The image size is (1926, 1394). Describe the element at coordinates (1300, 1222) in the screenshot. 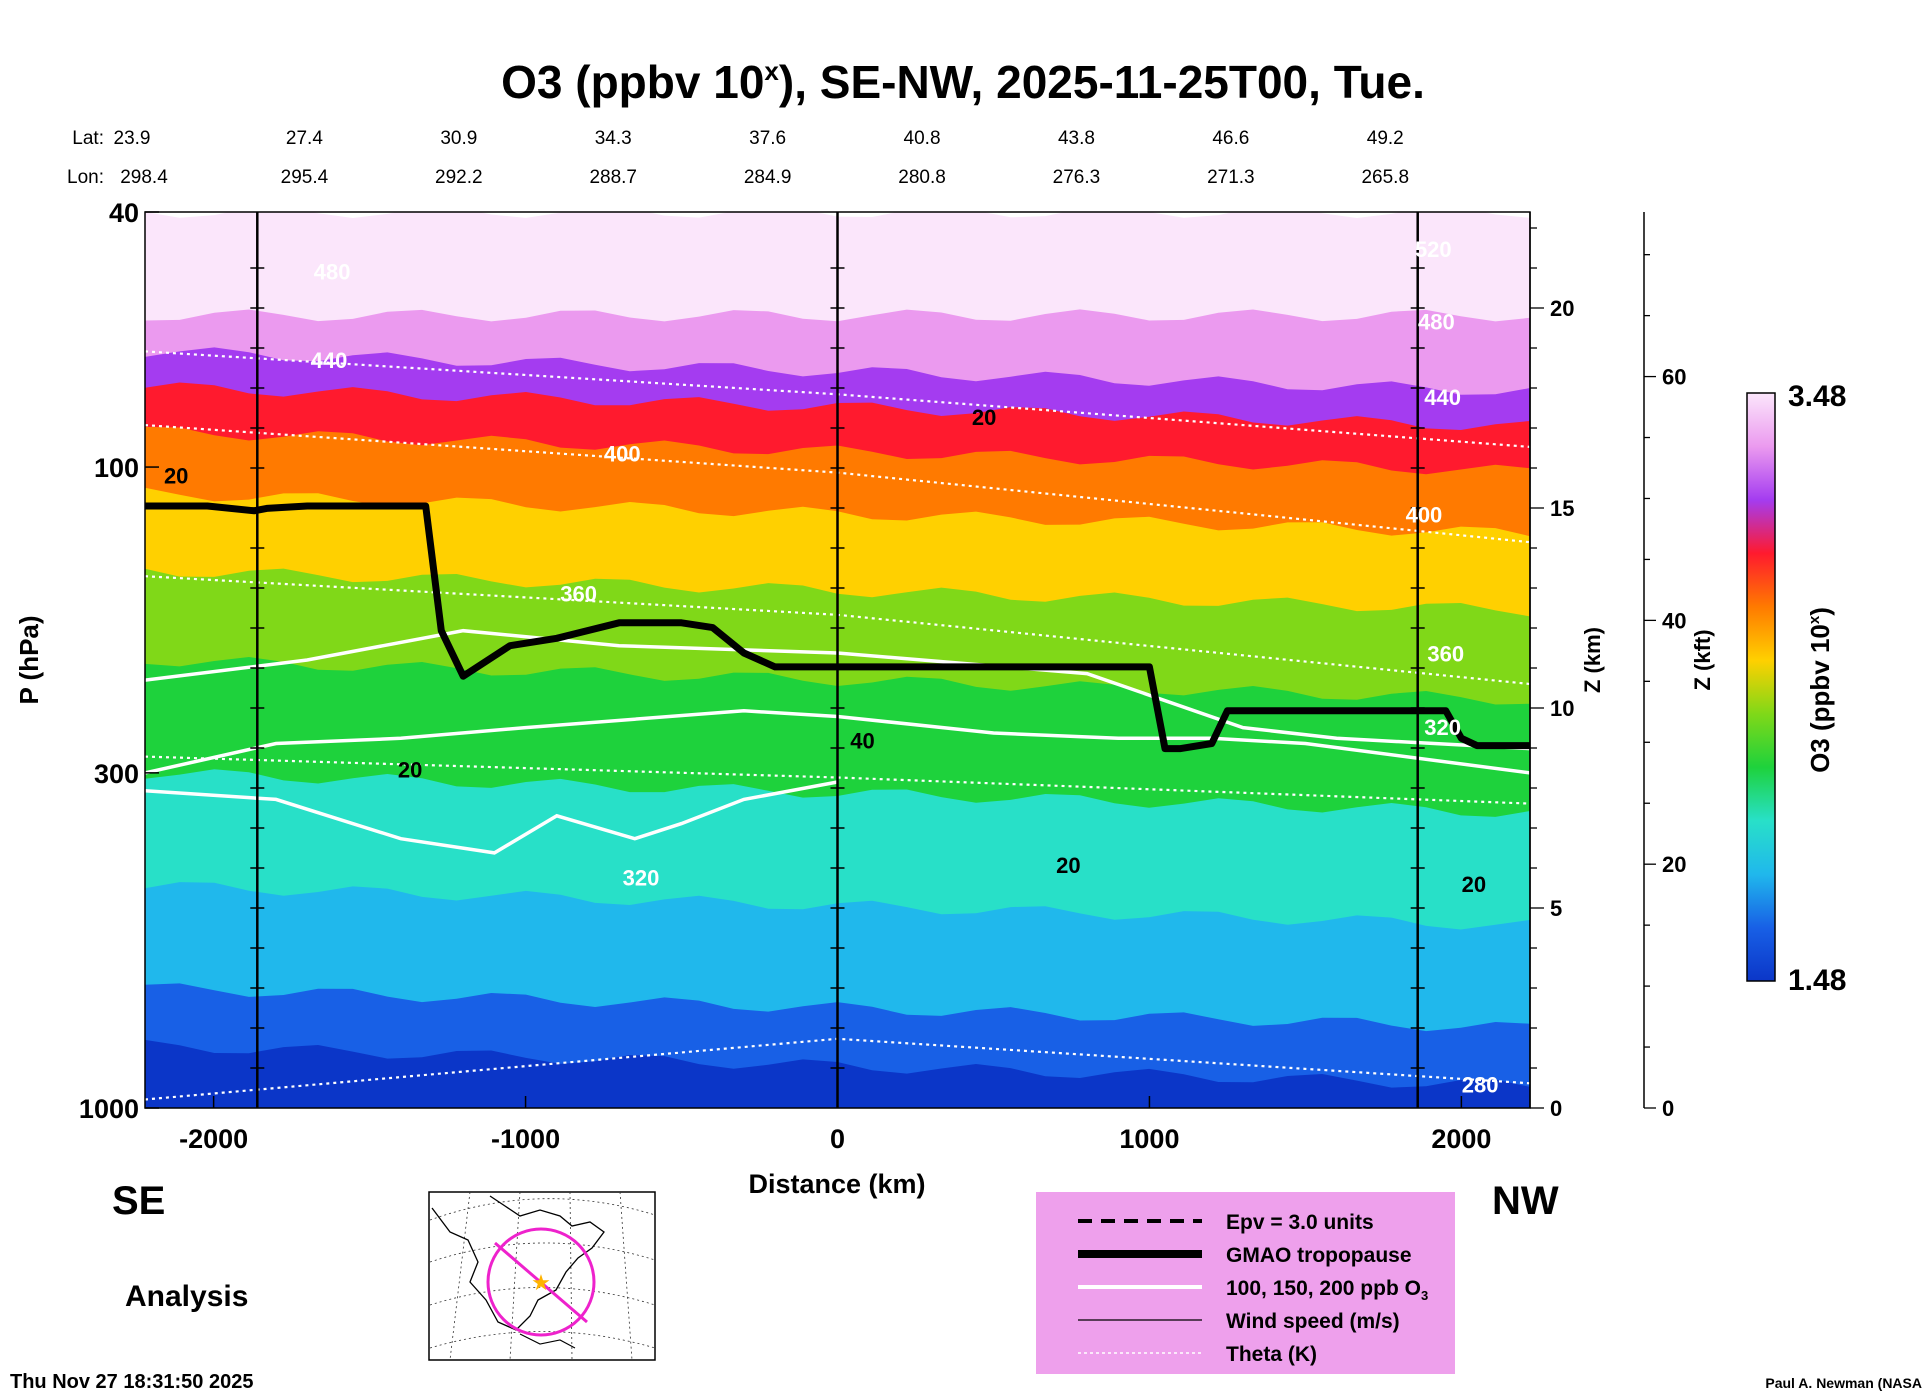

I see `legend-label: Epv = 3.0 units` at that location.